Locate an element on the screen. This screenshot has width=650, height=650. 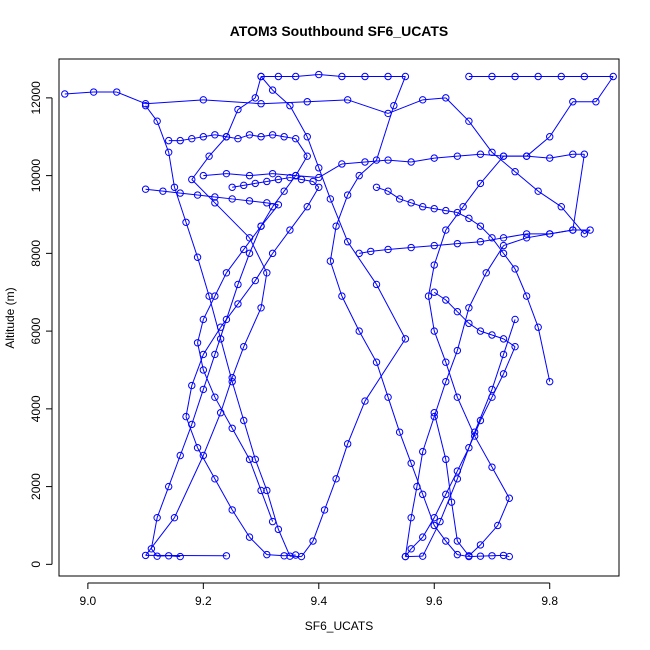
y-tick-label: 0 is located at coordinates (36, 564).